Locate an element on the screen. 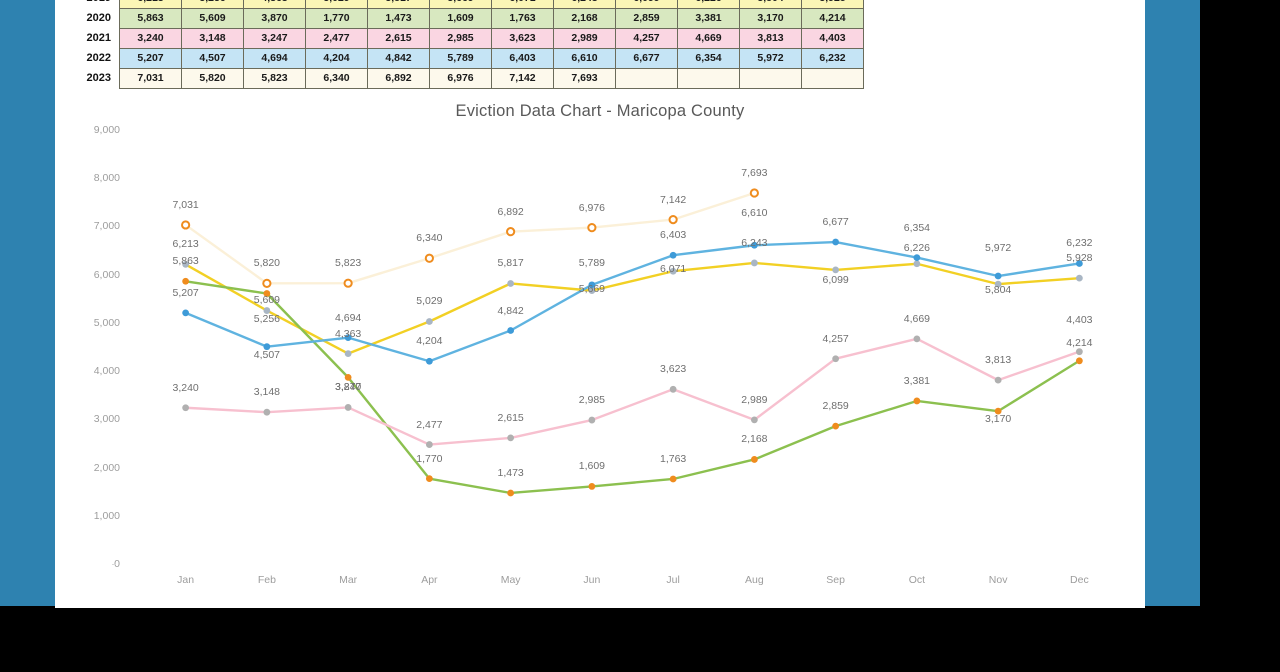  table-cell: 2,985 is located at coordinates (460, 38).